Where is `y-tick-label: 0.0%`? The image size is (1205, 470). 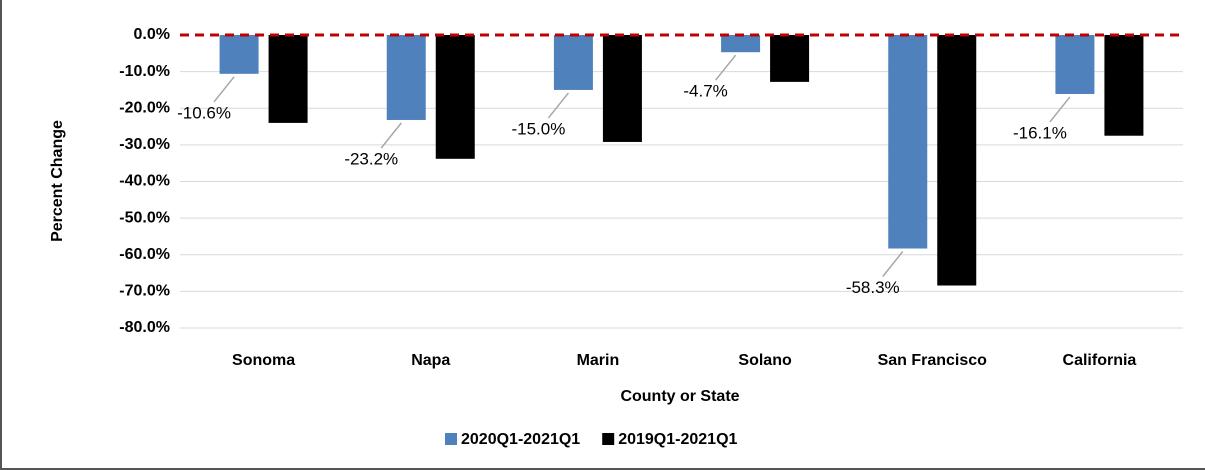 y-tick-label: 0.0% is located at coordinates (152, 34).